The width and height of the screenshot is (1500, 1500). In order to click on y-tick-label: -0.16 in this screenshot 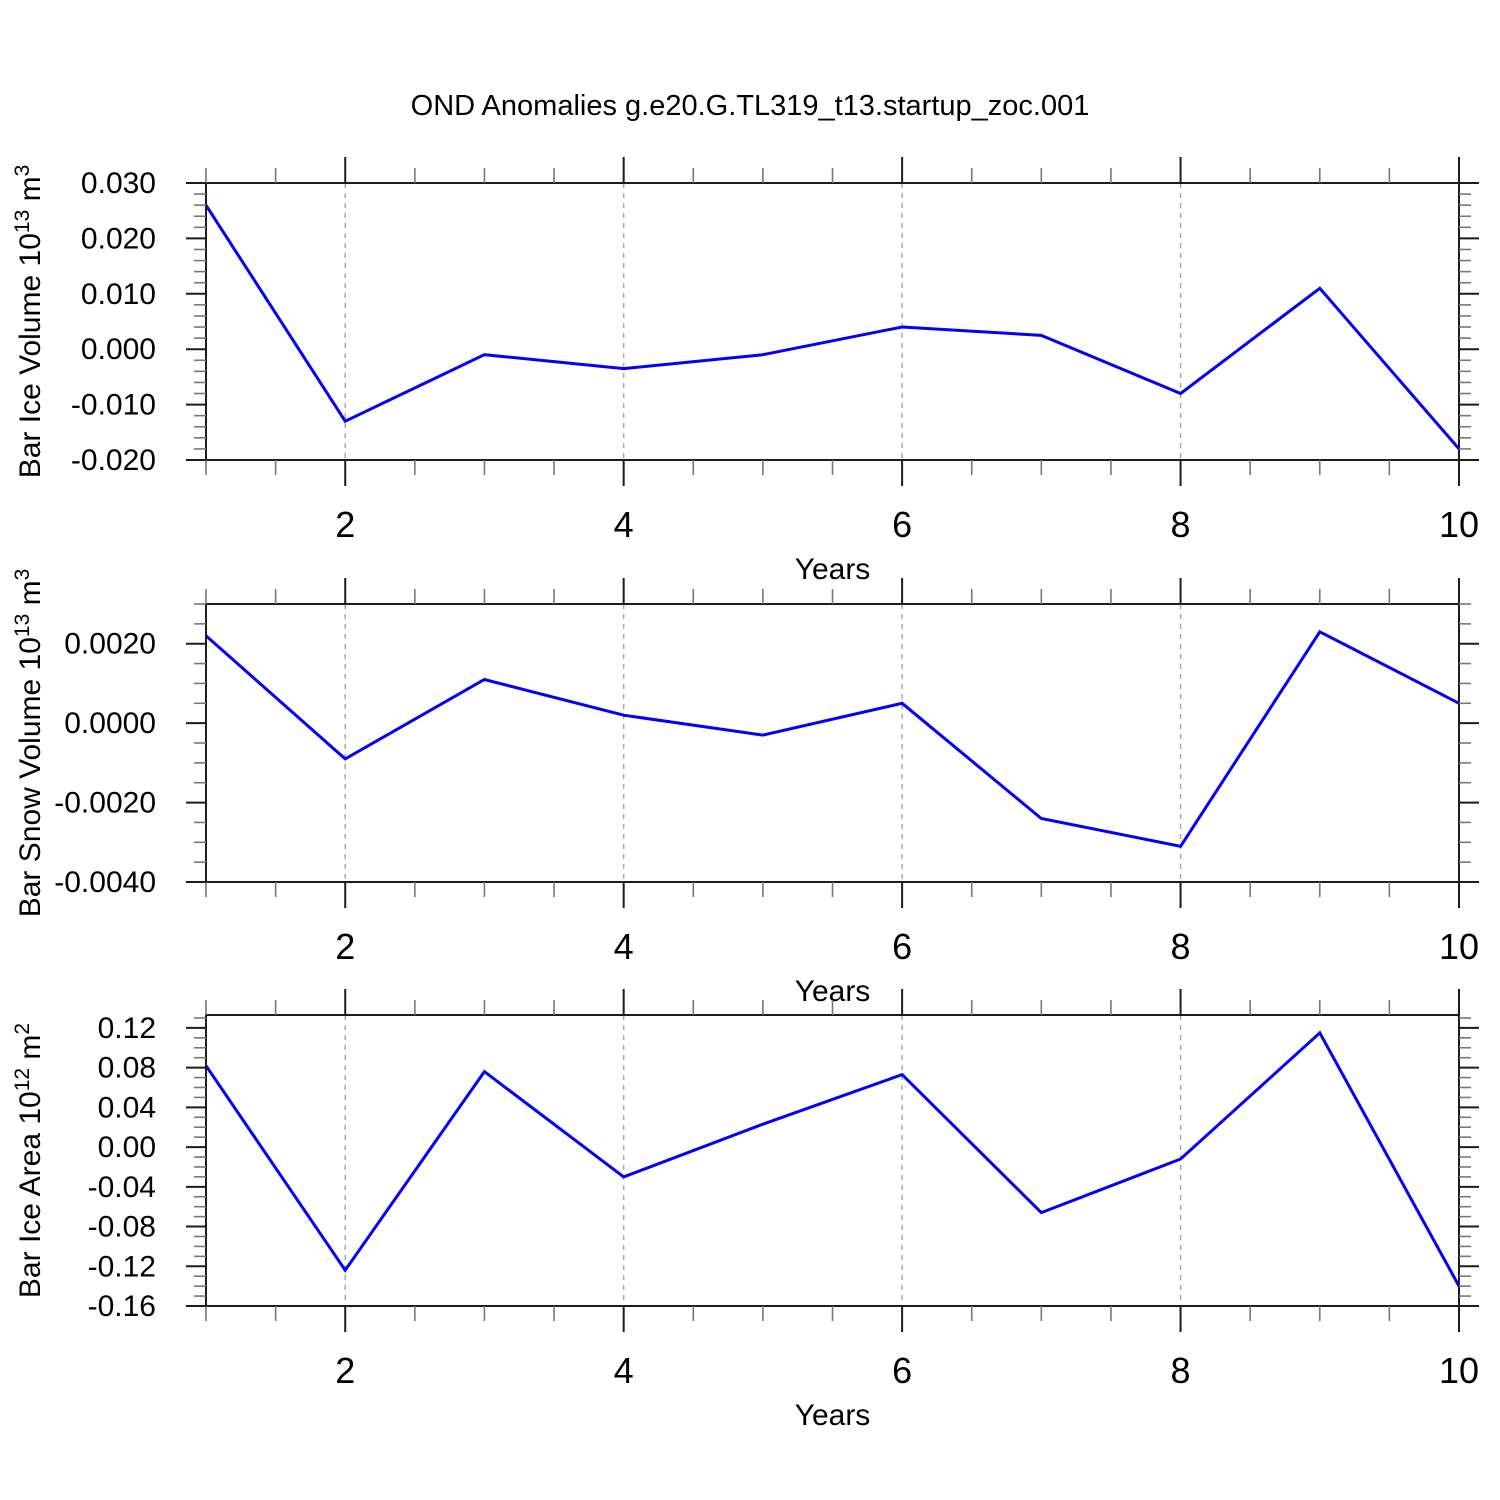, I will do `click(122, 1306)`.